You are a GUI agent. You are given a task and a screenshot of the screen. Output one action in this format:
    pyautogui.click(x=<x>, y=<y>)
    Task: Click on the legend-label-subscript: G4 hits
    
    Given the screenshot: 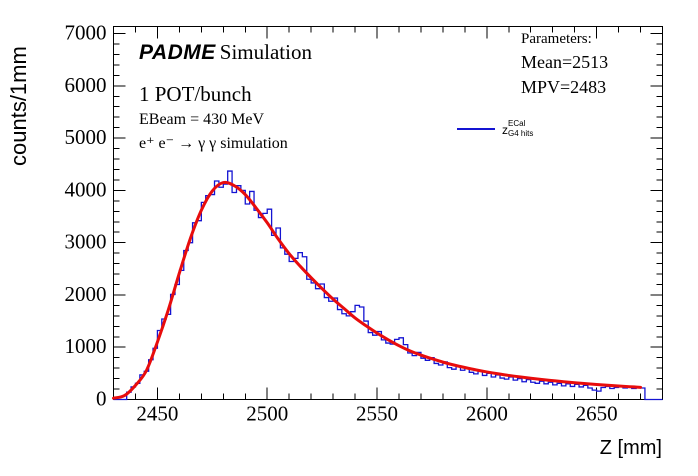 What is the action you would take?
    pyautogui.click(x=521, y=133)
    